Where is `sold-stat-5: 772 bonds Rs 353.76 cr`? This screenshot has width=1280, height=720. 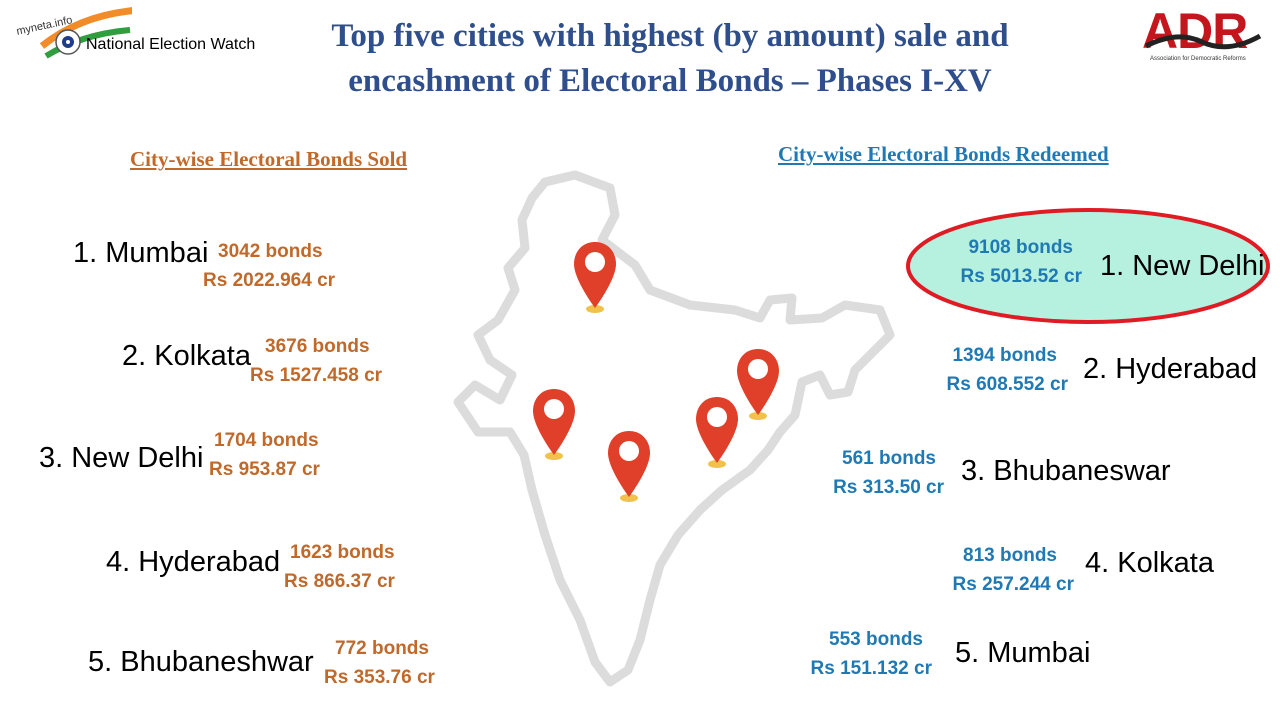 sold-stat-5: 772 bonds Rs 353.76 cr is located at coordinates (379, 663).